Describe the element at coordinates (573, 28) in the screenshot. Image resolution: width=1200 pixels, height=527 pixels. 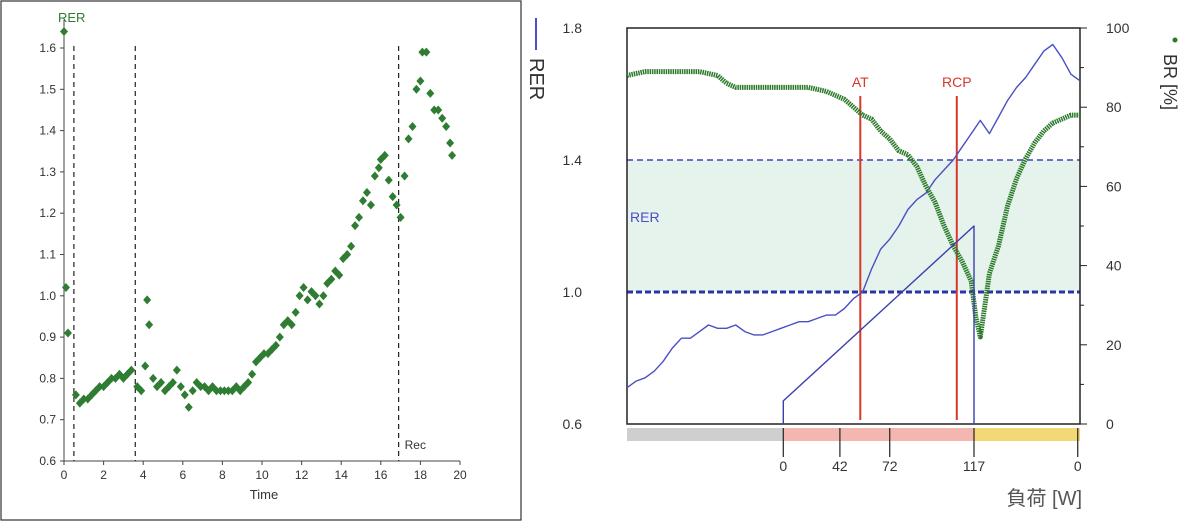
I see `left-y-tick-label: 1.8` at that location.